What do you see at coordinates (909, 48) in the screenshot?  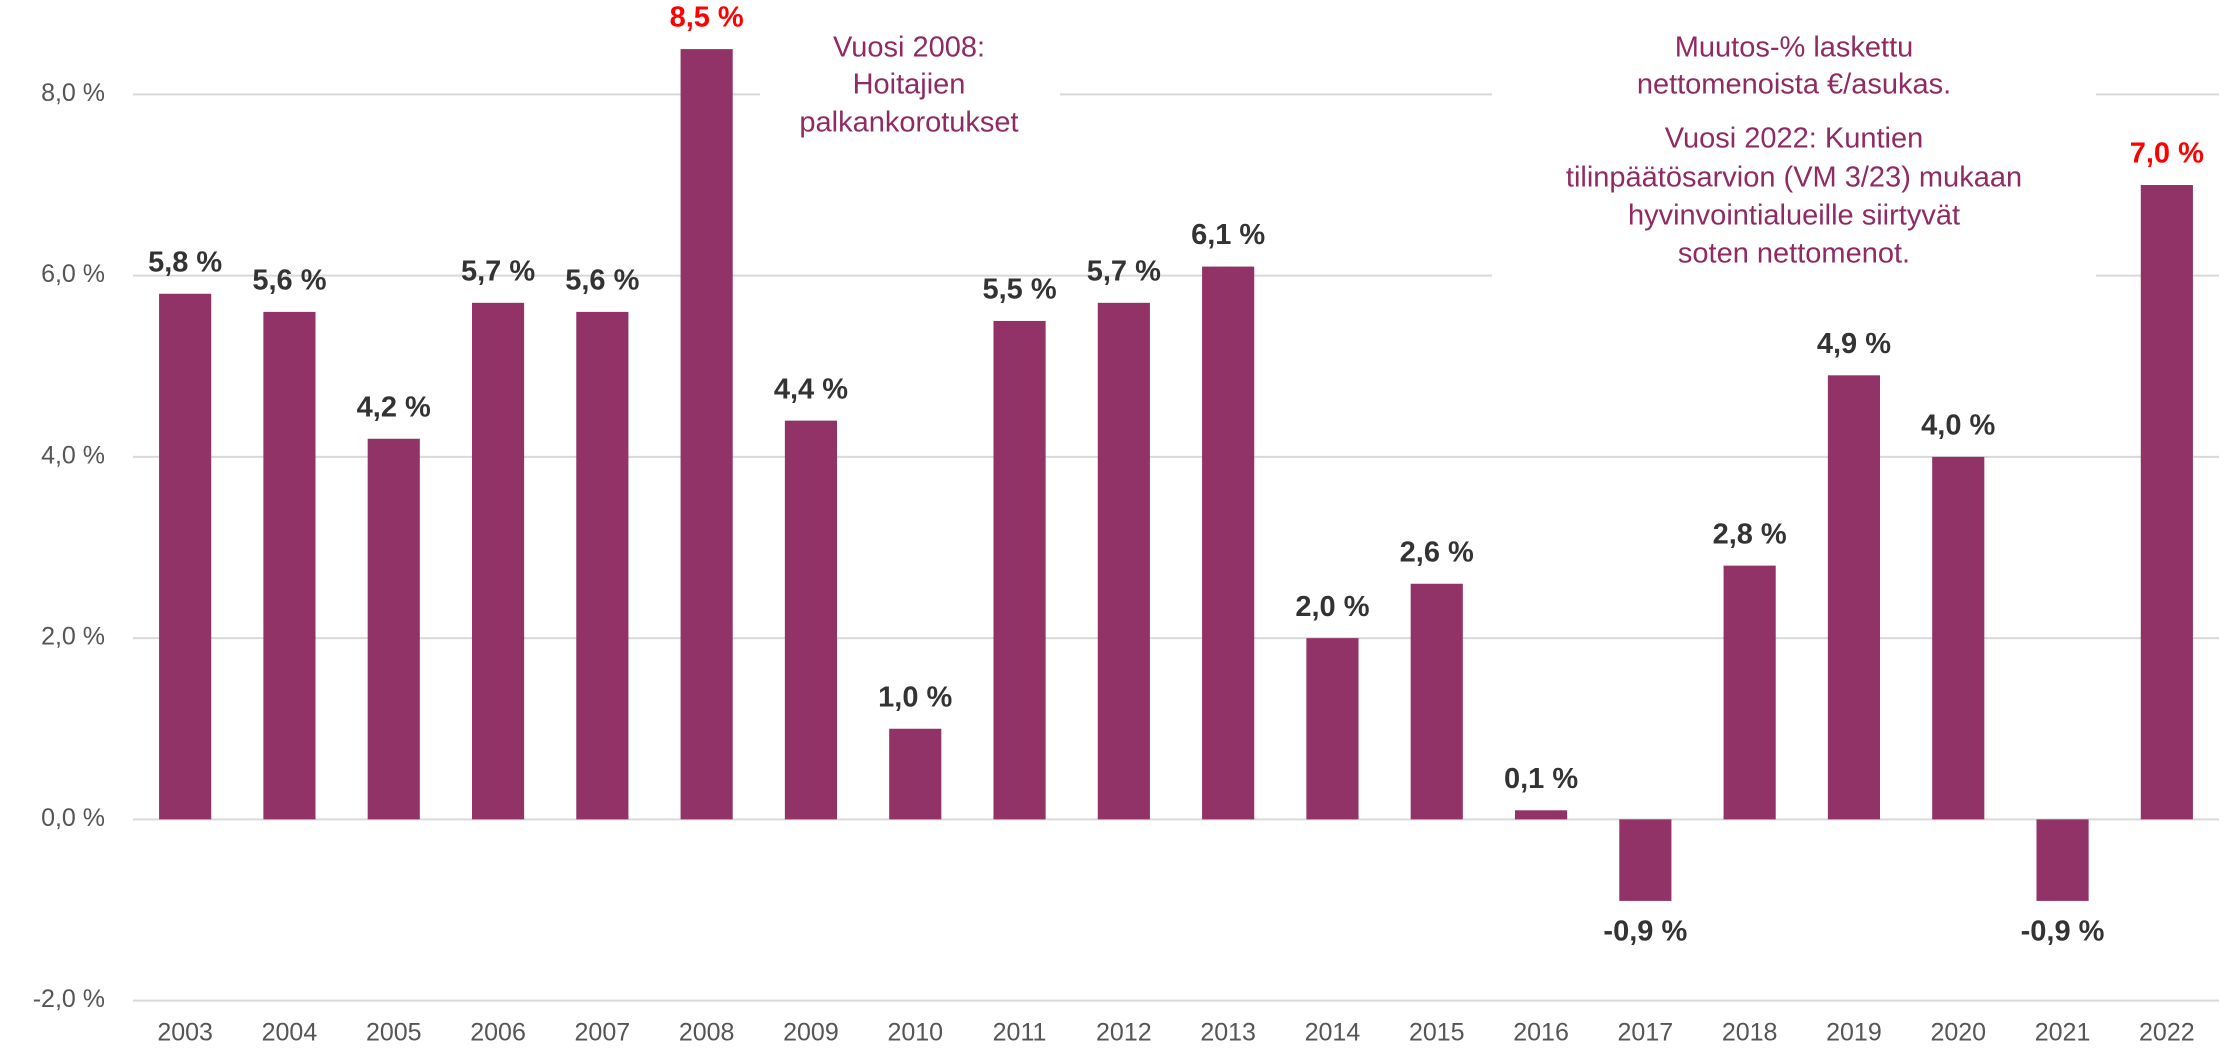 I see `annotation: Vuosi 2008:` at bounding box center [909, 48].